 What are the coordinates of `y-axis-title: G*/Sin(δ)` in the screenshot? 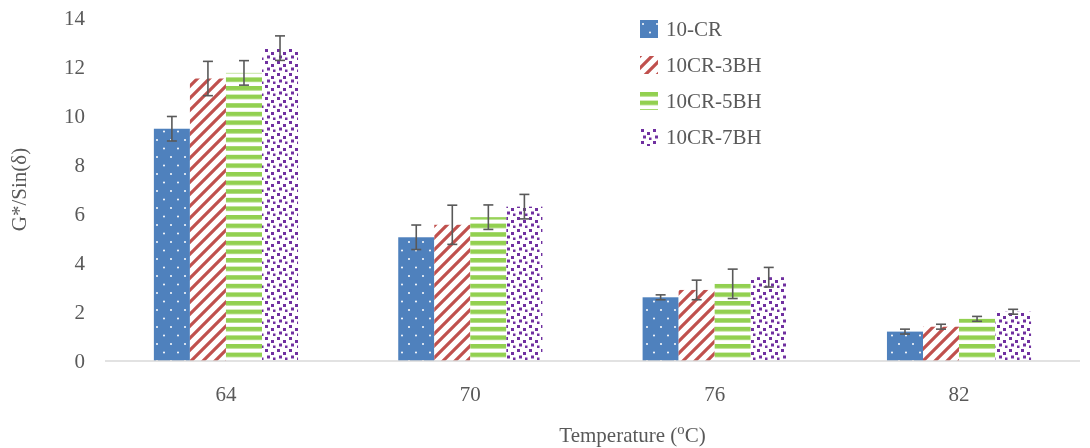 It's located at (19, 189).